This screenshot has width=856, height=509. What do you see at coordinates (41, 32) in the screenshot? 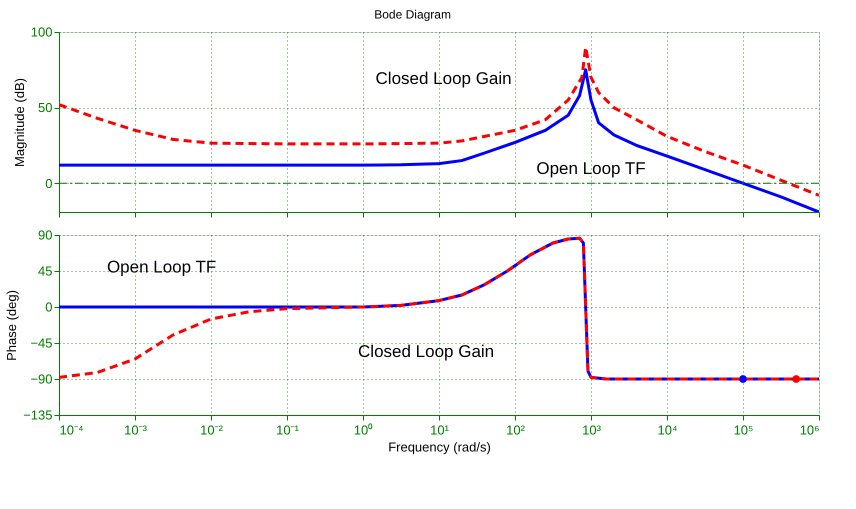
I see `y-tick-label: 100` at bounding box center [41, 32].